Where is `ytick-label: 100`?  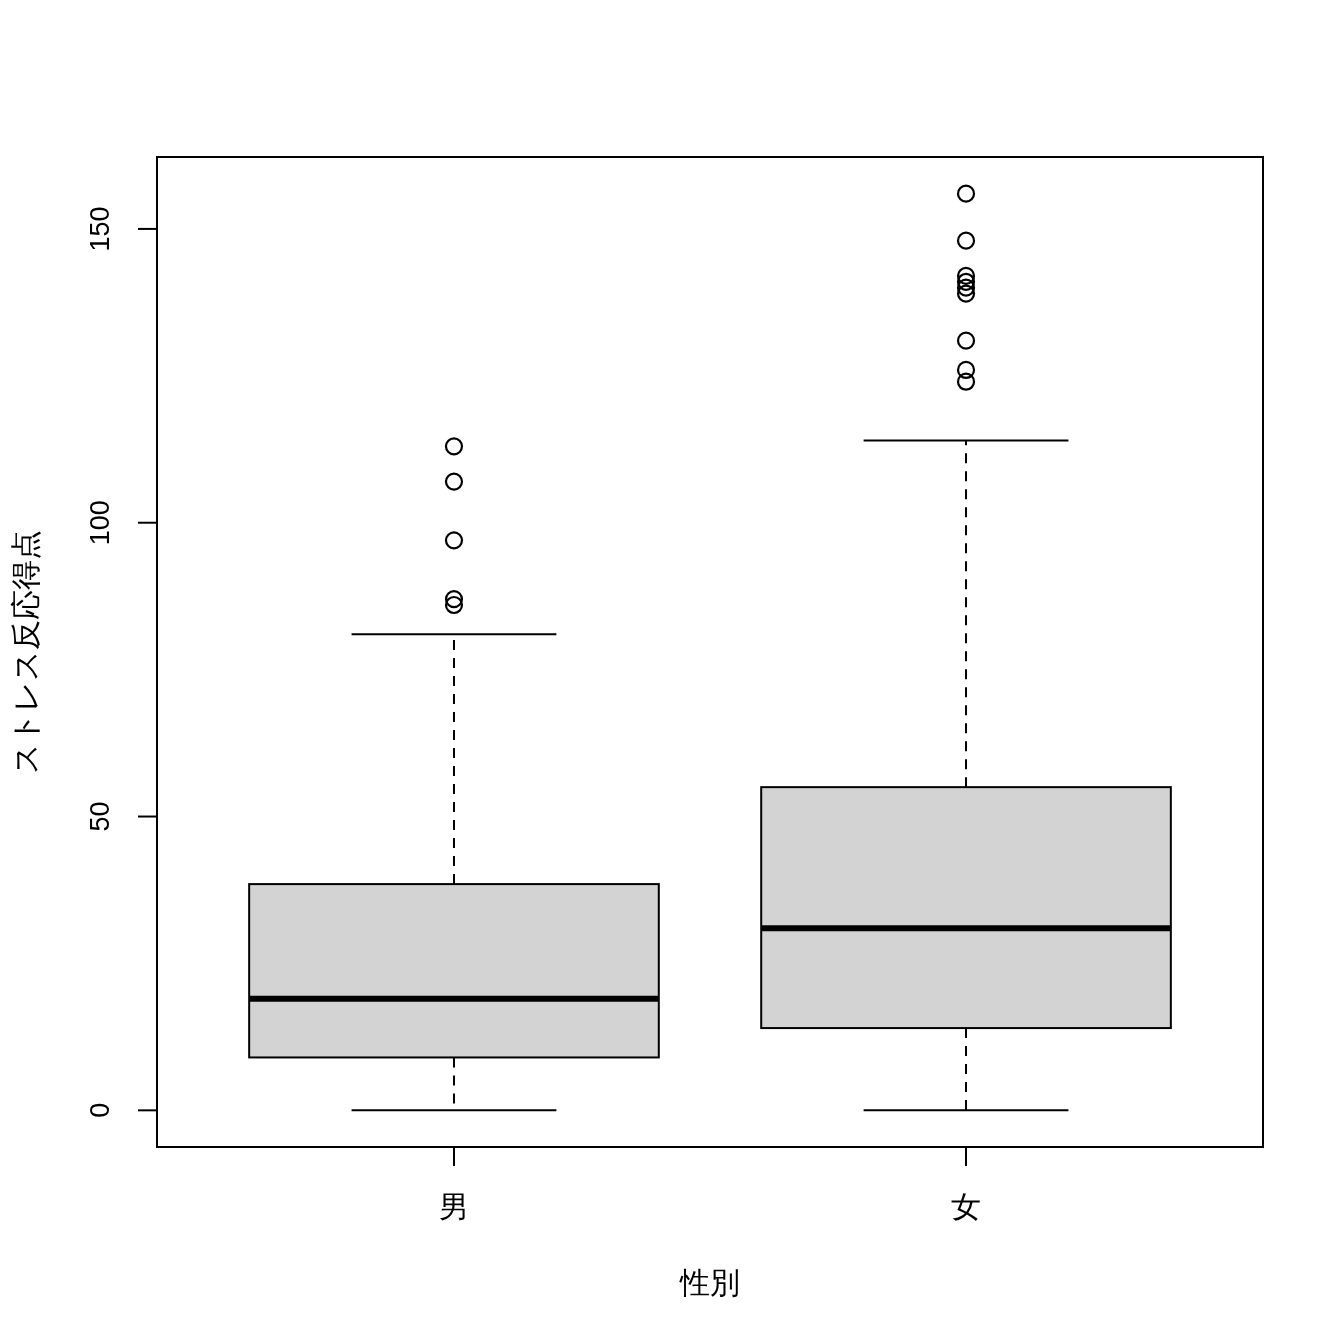
ytick-label: 100 is located at coordinates (100, 523).